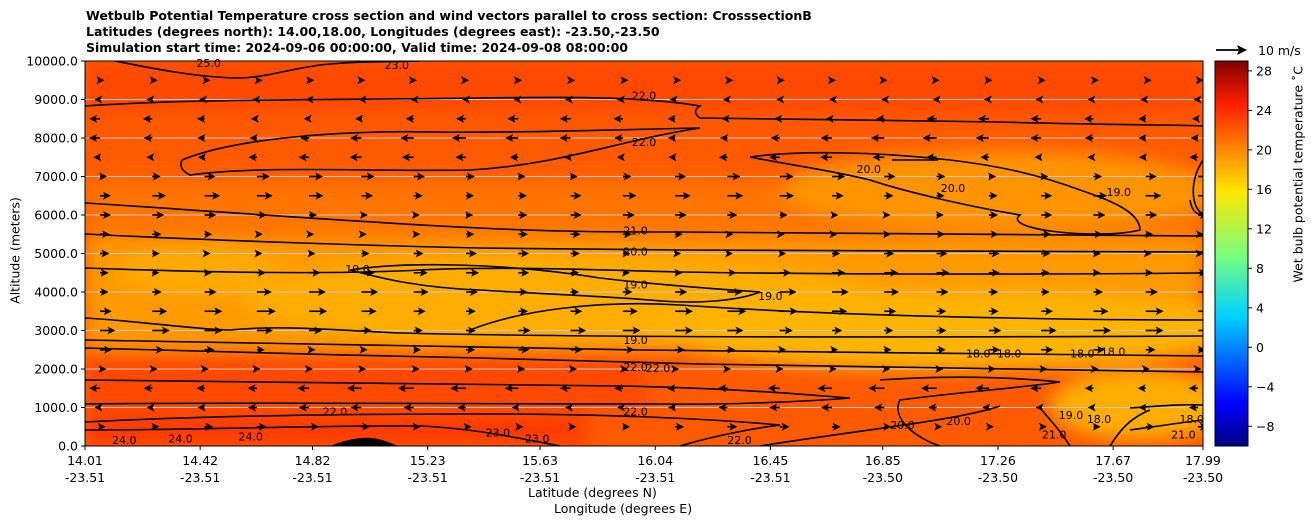 This screenshot has height=526, width=1311. What do you see at coordinates (1261, 248) in the screenshot?
I see `colorbar-ticks: 28 24 20 16 12 8 4 0 −4 −8` at bounding box center [1261, 248].